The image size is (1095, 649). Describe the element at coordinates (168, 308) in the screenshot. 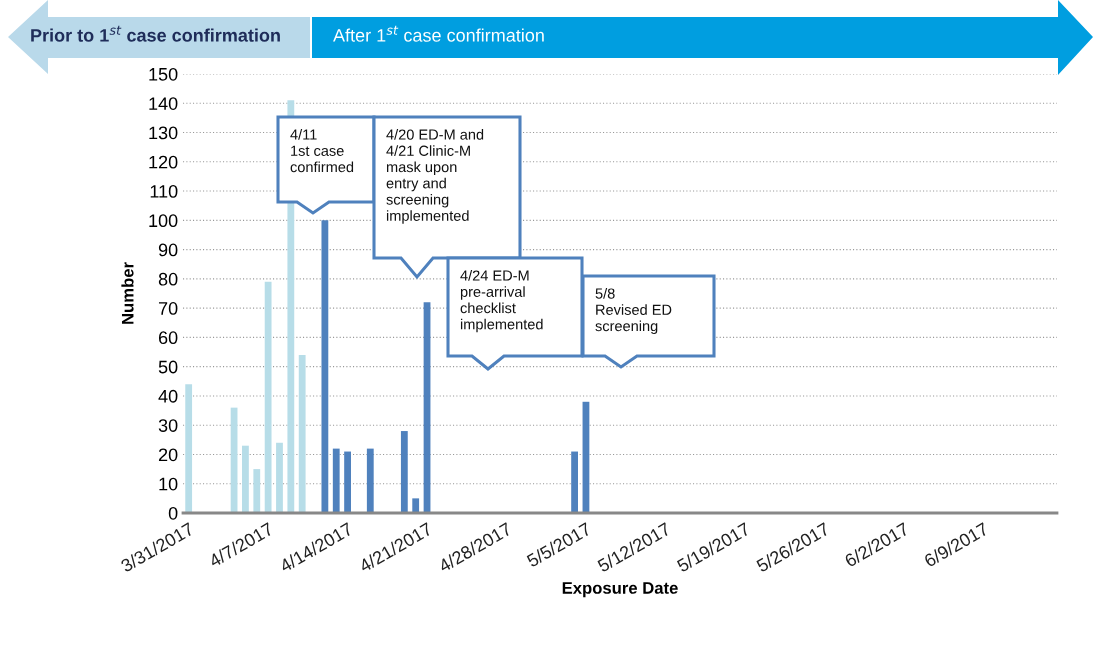

I see `y-tick-label: 70` at that location.